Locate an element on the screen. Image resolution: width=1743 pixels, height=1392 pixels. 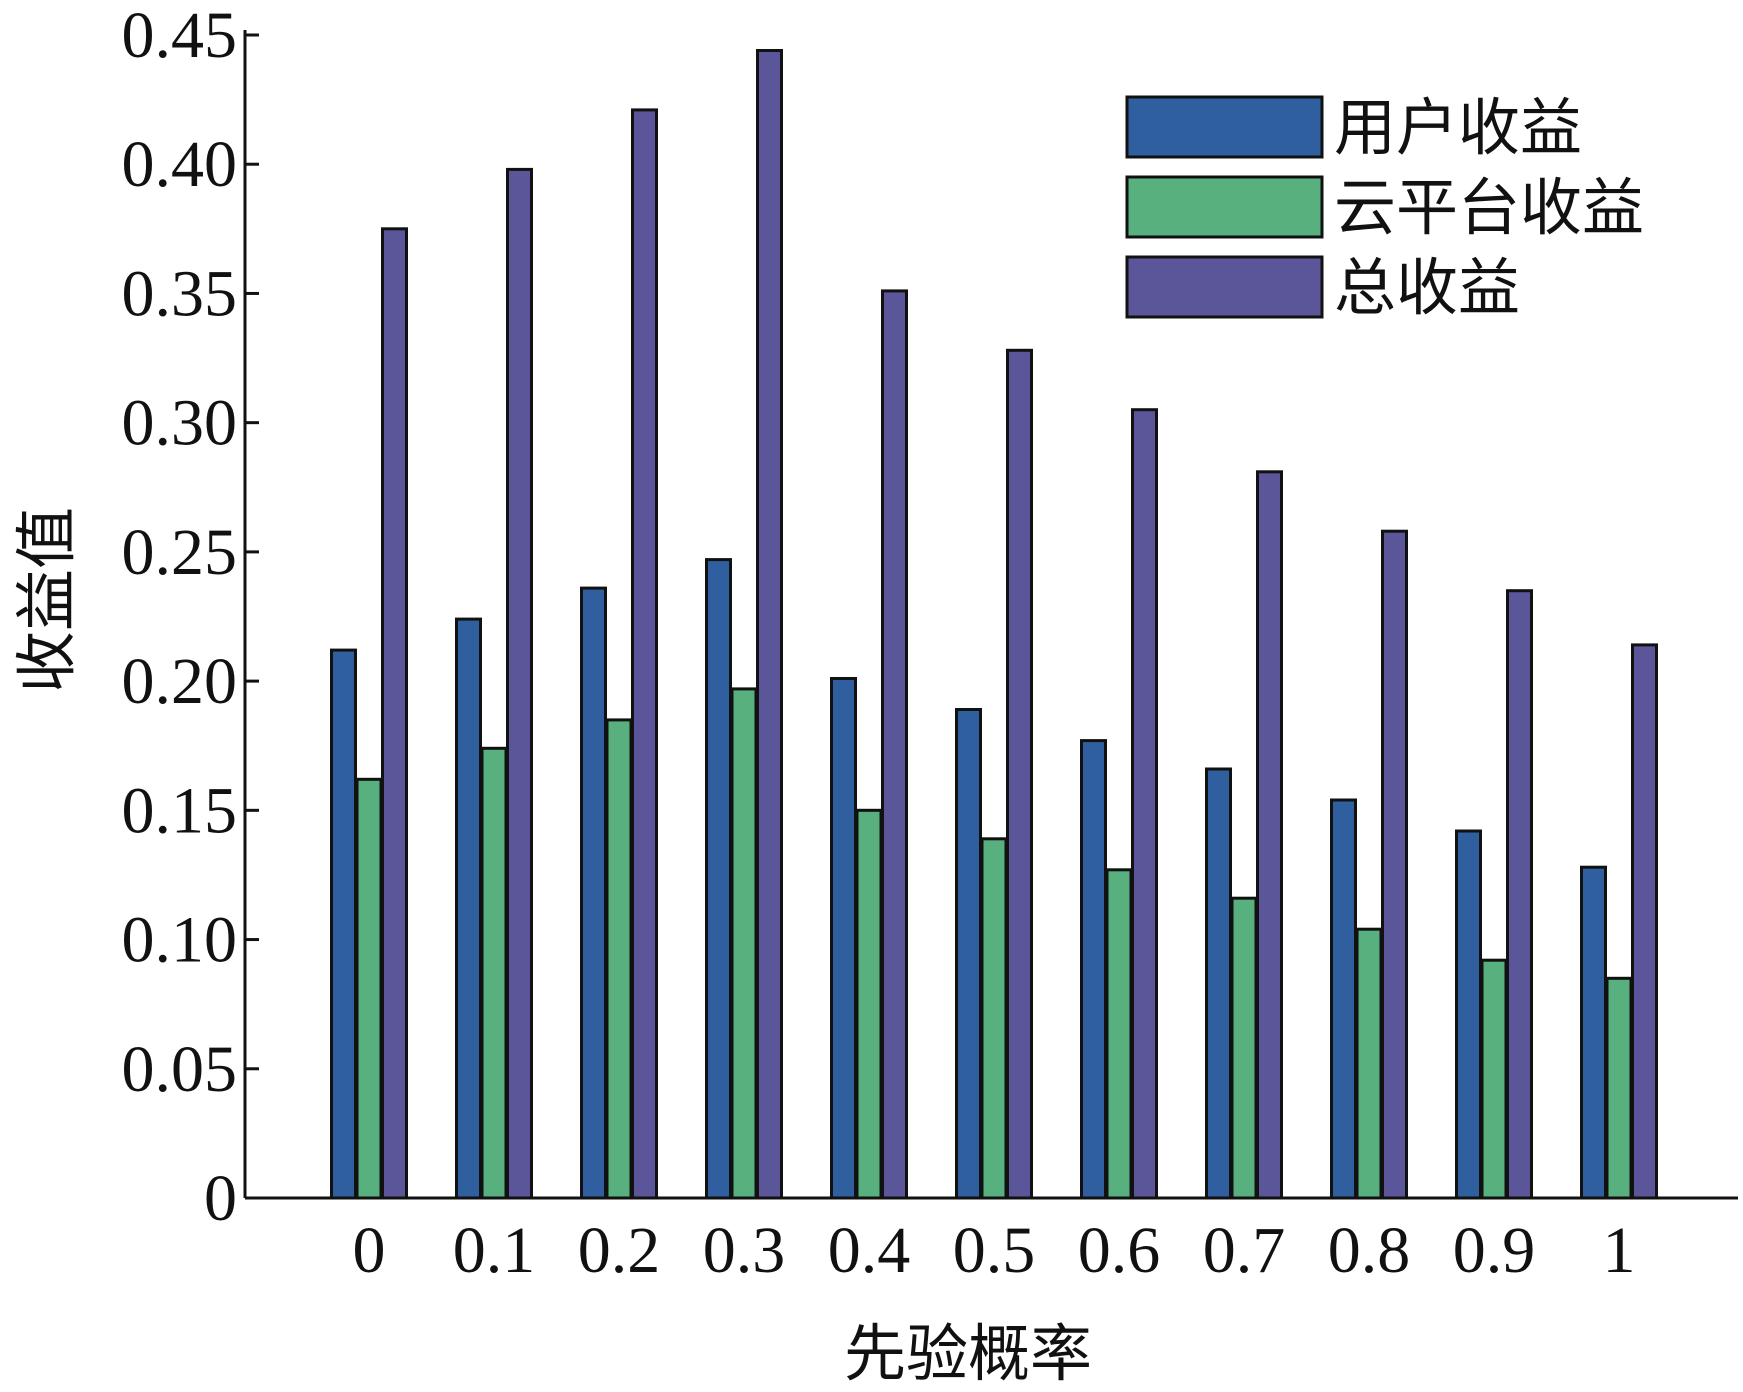
bar-用户收益-0.6 is located at coordinates (1093, 969).